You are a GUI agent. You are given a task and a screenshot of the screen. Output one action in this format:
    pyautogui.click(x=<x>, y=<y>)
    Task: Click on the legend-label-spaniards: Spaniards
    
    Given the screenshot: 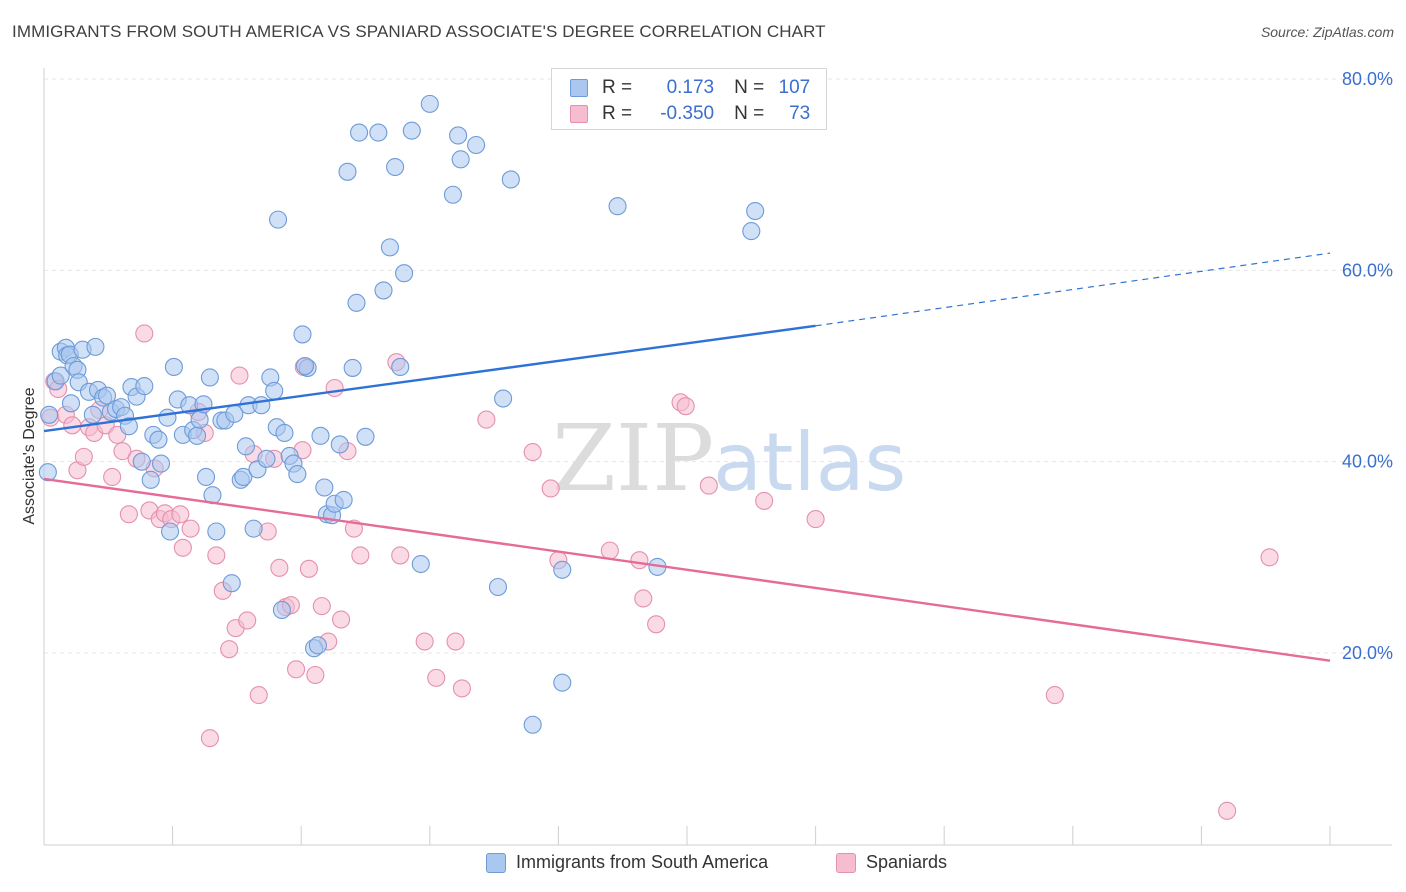 What is the action you would take?
    pyautogui.click(x=907, y=862)
    